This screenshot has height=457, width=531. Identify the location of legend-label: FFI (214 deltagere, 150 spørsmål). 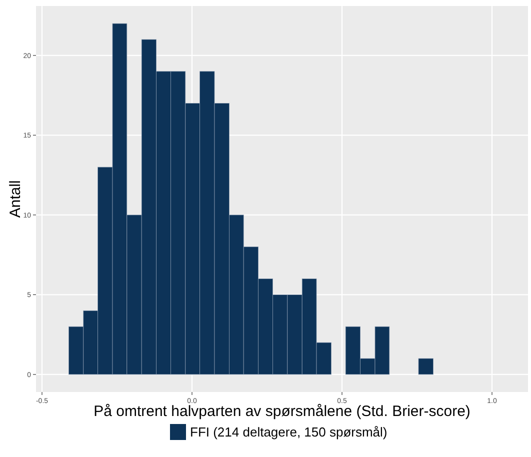
(289, 432).